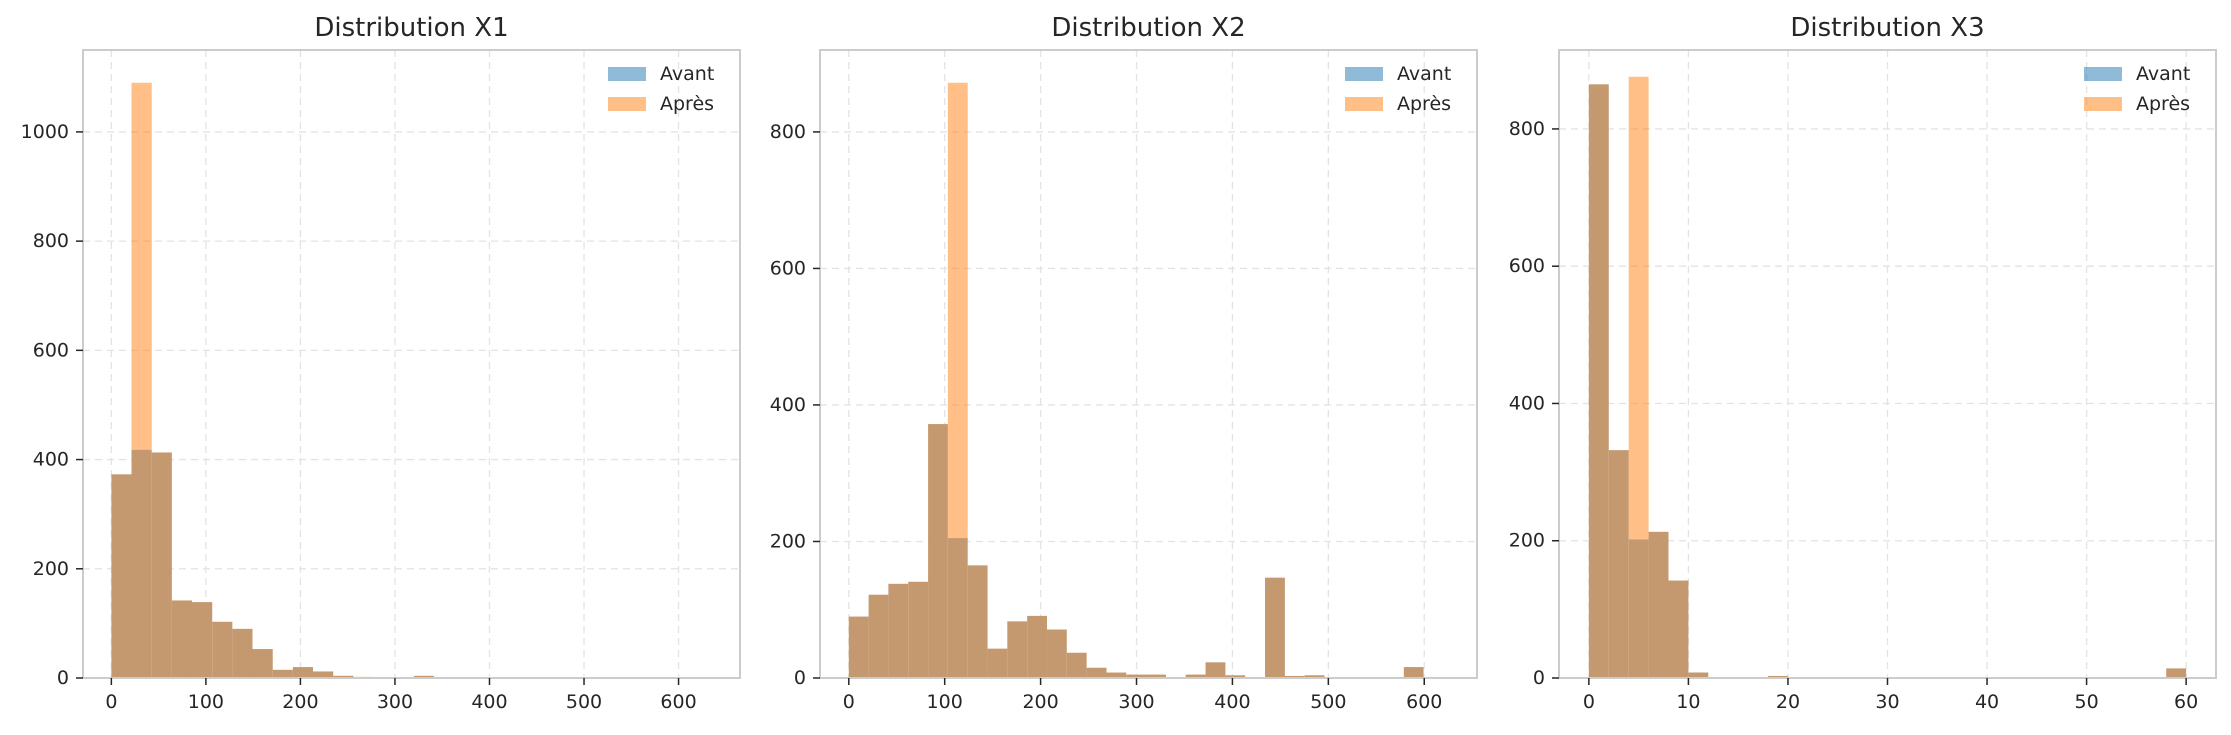 The width and height of the screenshot is (2231, 735). I want to click on y-tick-label: 1000, so click(45, 132).